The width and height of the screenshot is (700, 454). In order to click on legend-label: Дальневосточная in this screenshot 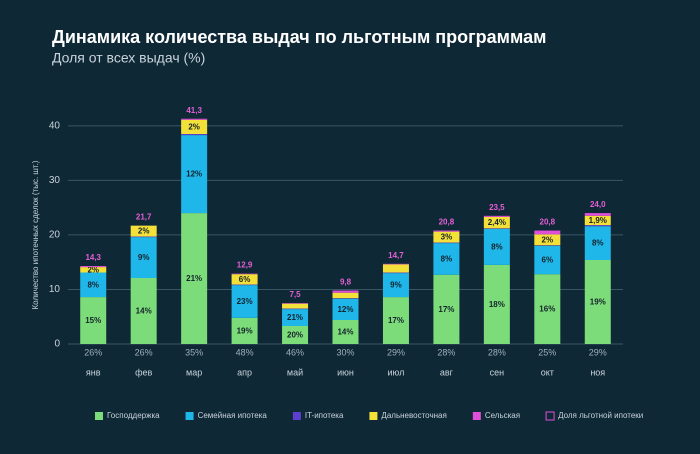, I will do `click(413, 415)`.